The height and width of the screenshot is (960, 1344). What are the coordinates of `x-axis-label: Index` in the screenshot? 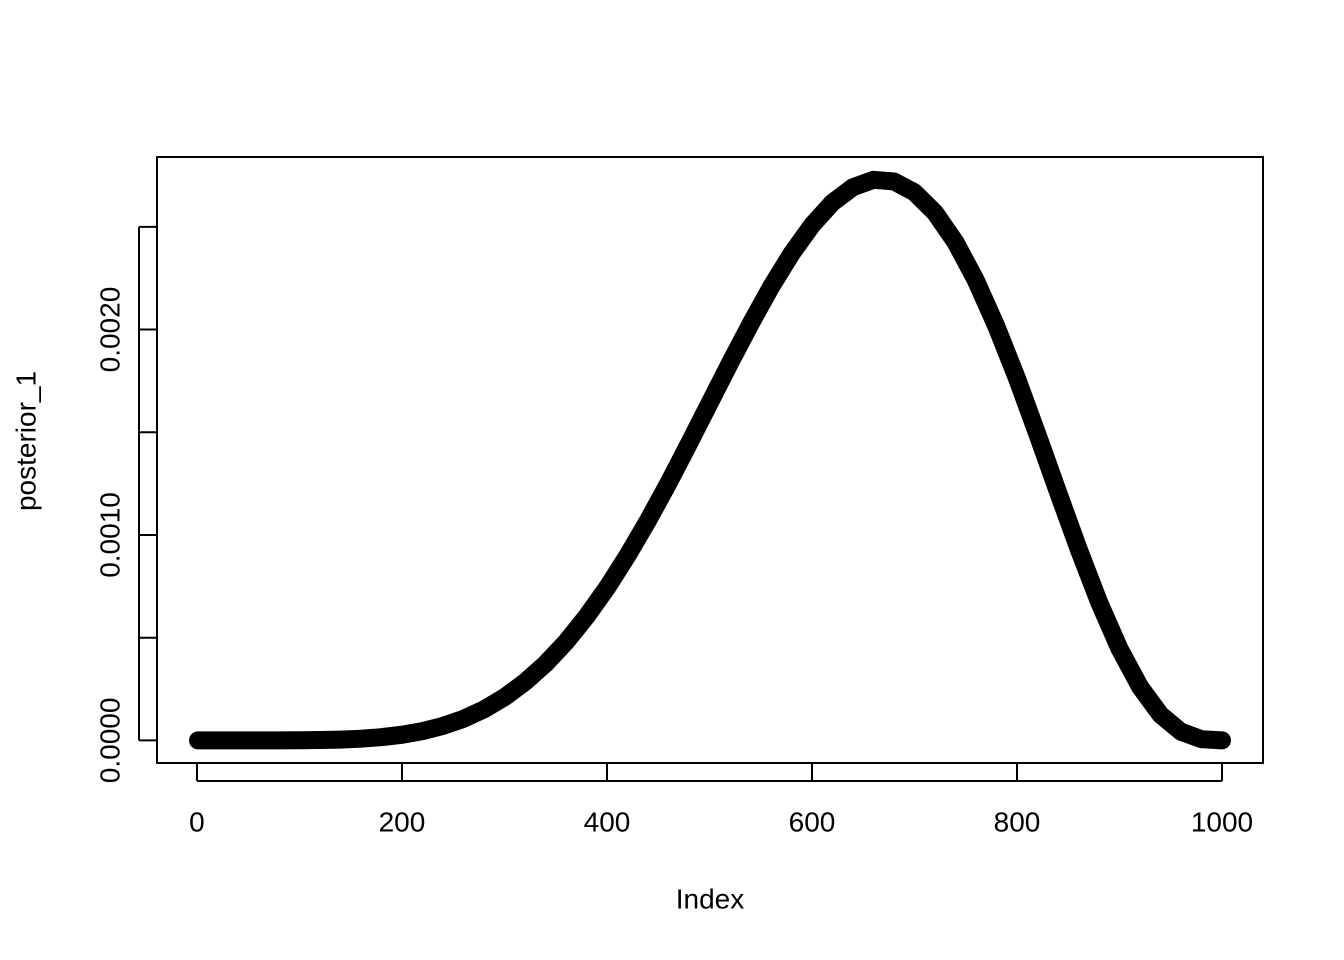 It's located at (710, 898).